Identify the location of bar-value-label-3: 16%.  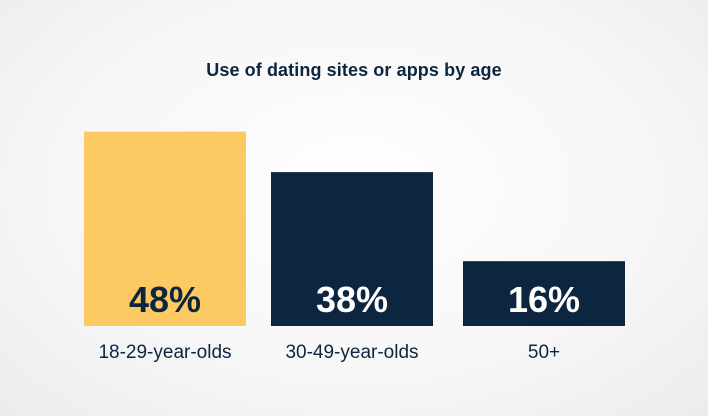
(544, 299).